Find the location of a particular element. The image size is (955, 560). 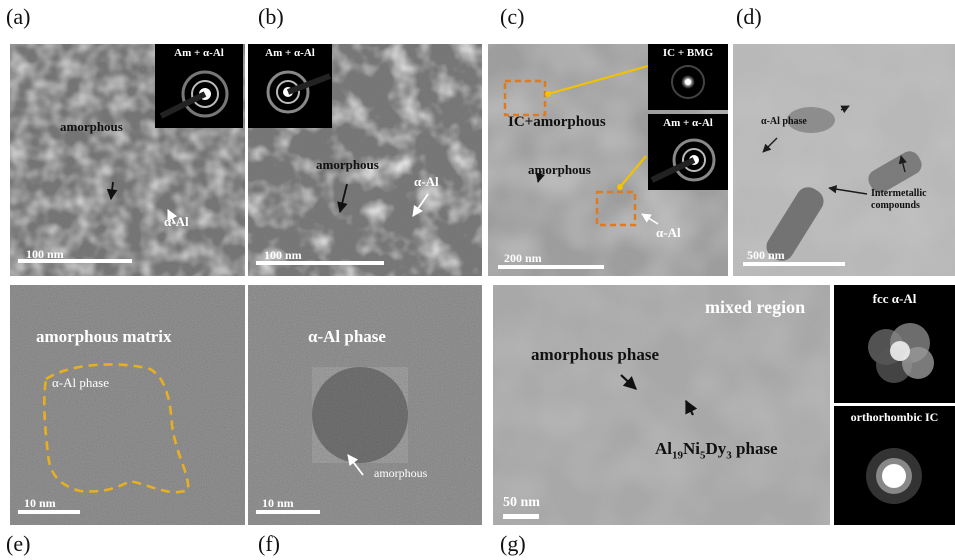

panel-label-b: (b) is located at coordinates (271, 16).